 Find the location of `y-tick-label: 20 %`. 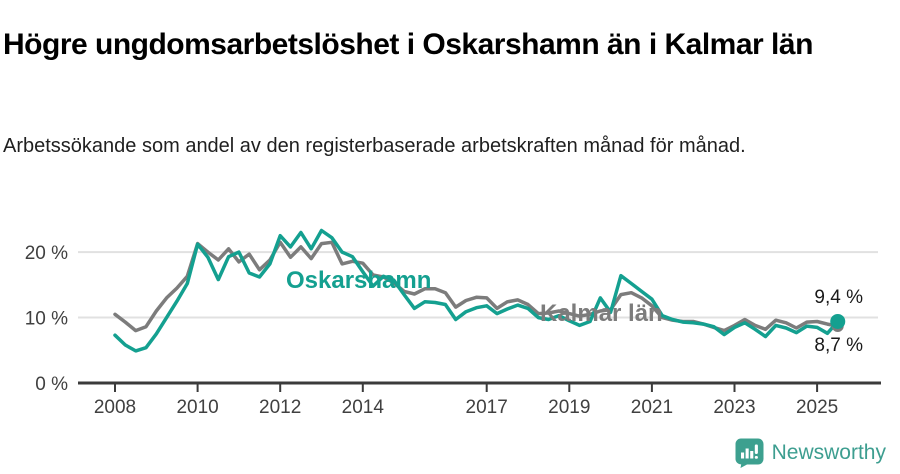

y-tick-label: 20 % is located at coordinates (46, 253).